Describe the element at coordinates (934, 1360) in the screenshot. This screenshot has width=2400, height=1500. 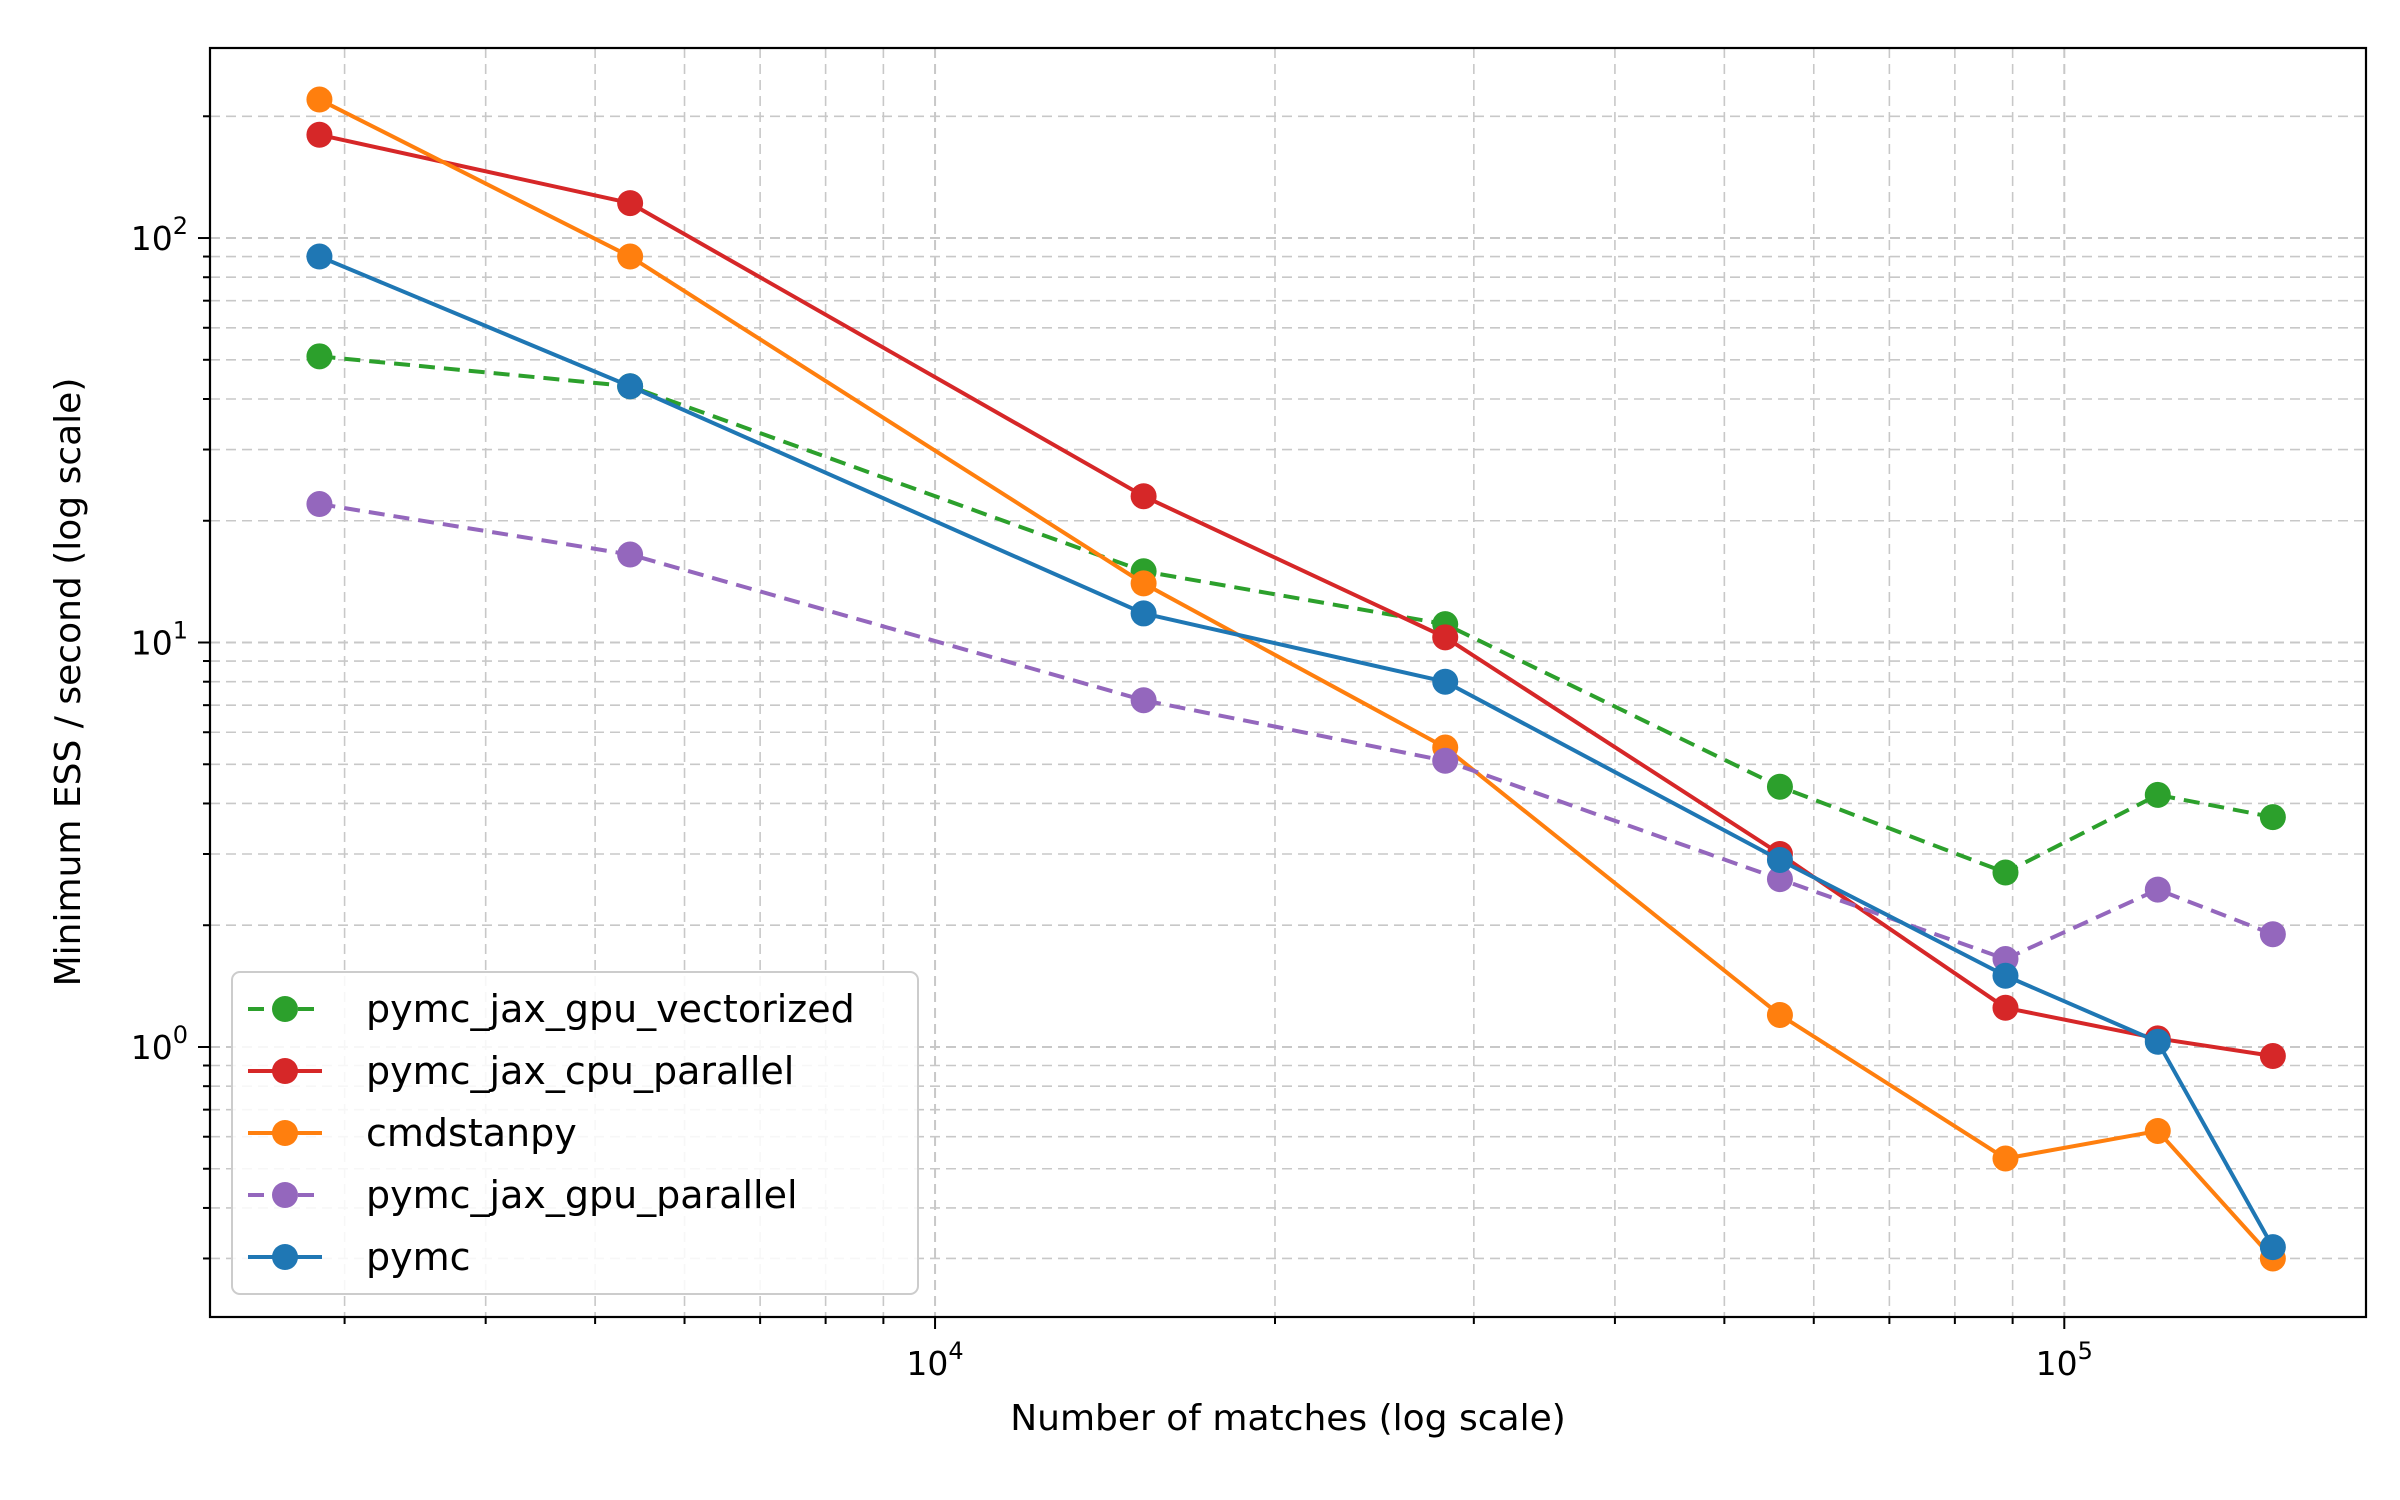
I see `x-tick-label: 10⁴` at that location.